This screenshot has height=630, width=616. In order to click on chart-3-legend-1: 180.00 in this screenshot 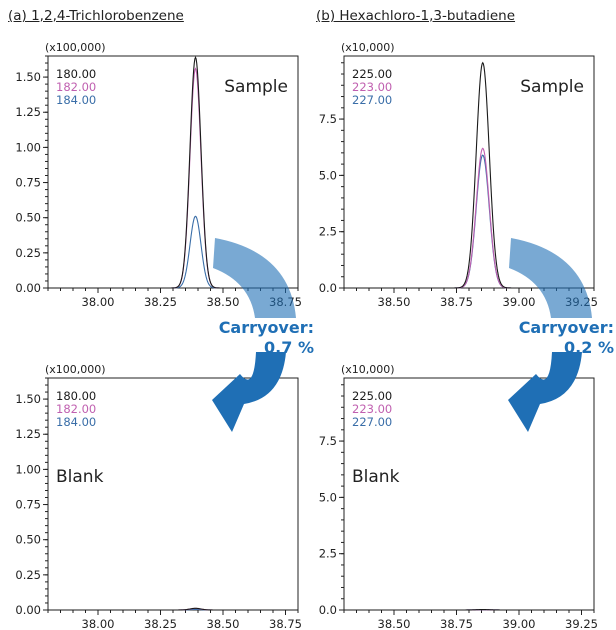, I will do `click(76, 396)`.